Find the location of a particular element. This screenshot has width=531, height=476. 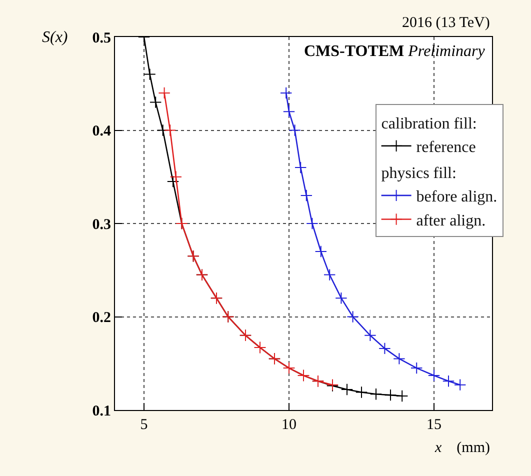

legend-label: before align. is located at coordinates (457, 197).